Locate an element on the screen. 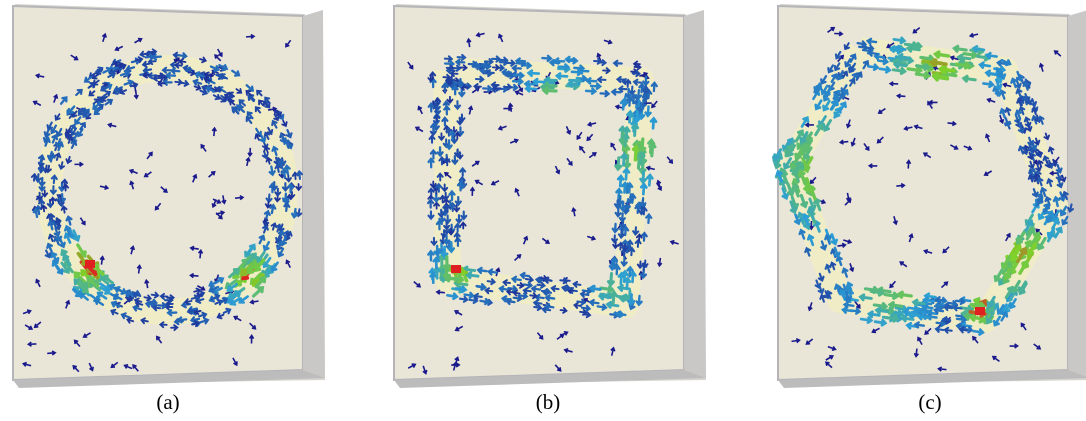  caption-b: (b) is located at coordinates (548, 402).